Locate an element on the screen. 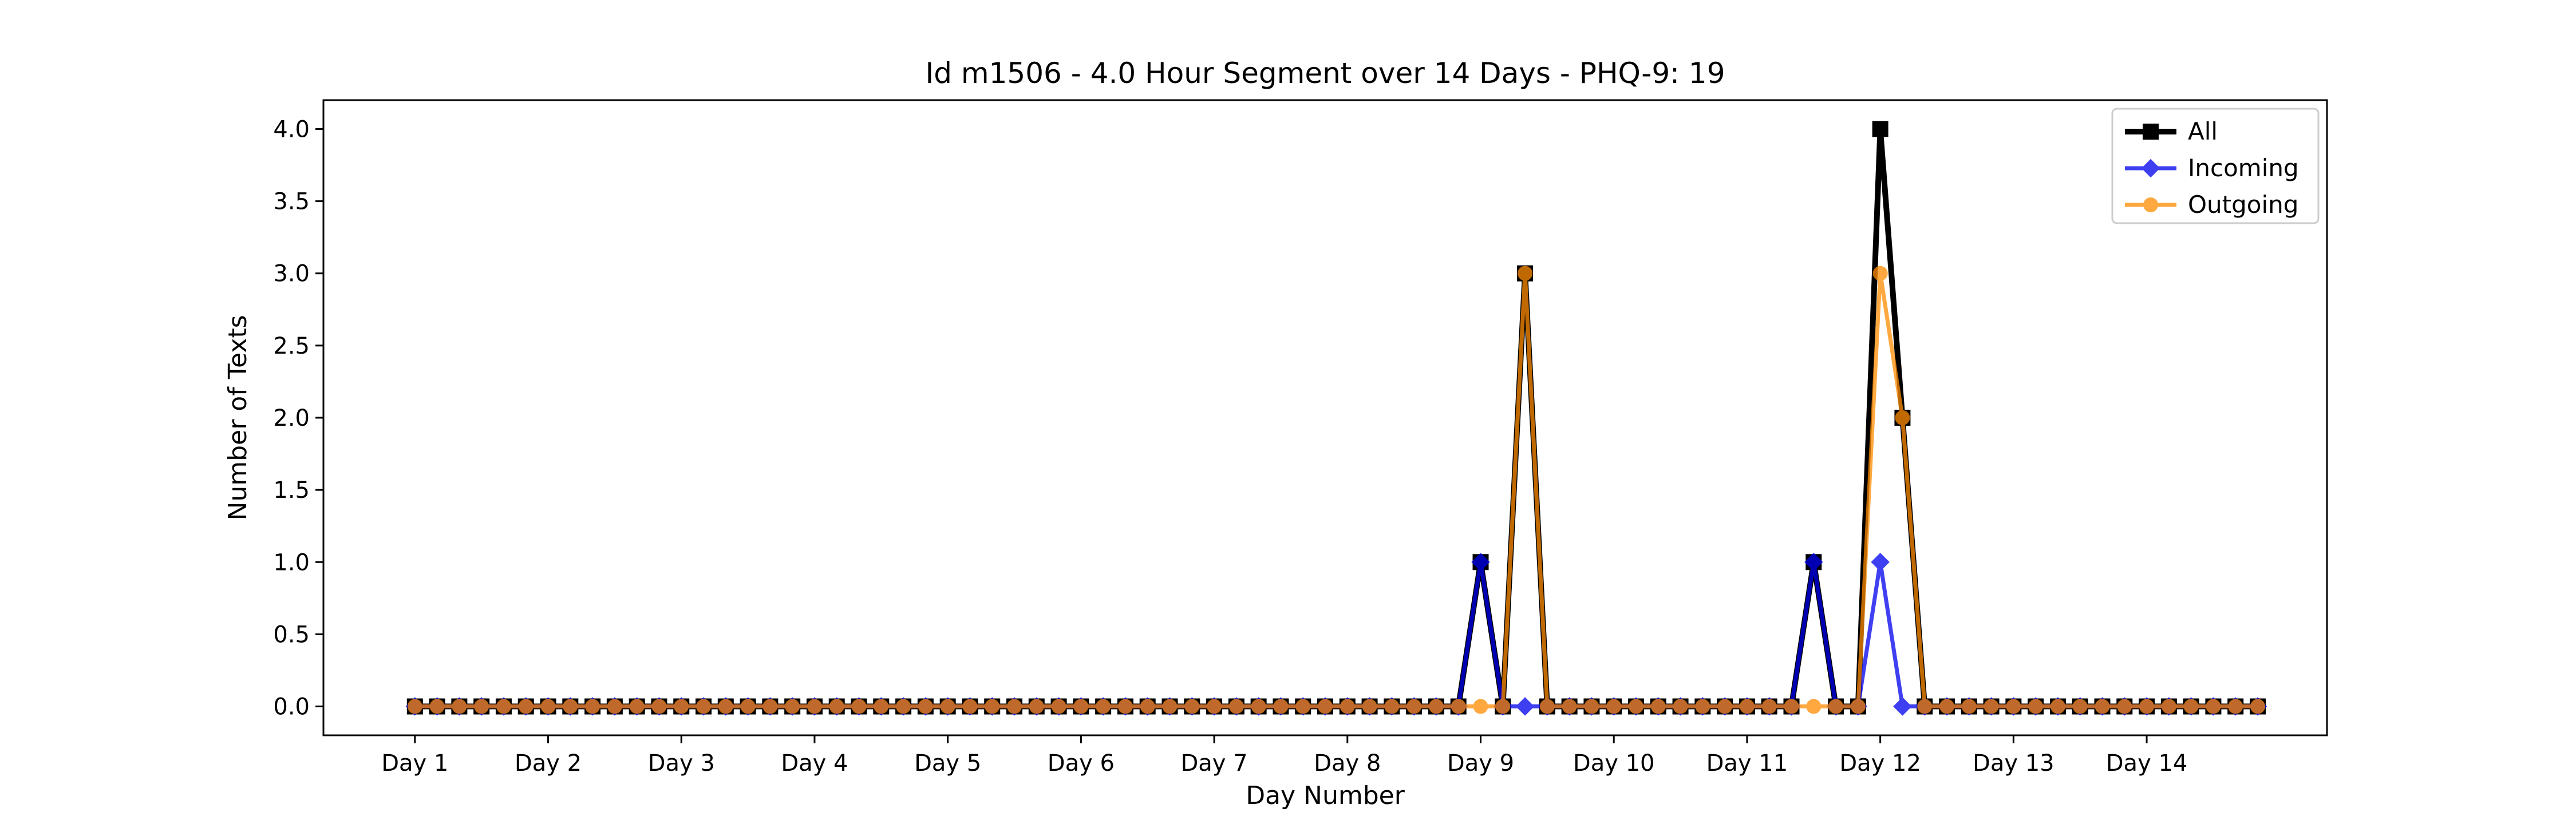  legend-label-all: All is located at coordinates (2203, 131).